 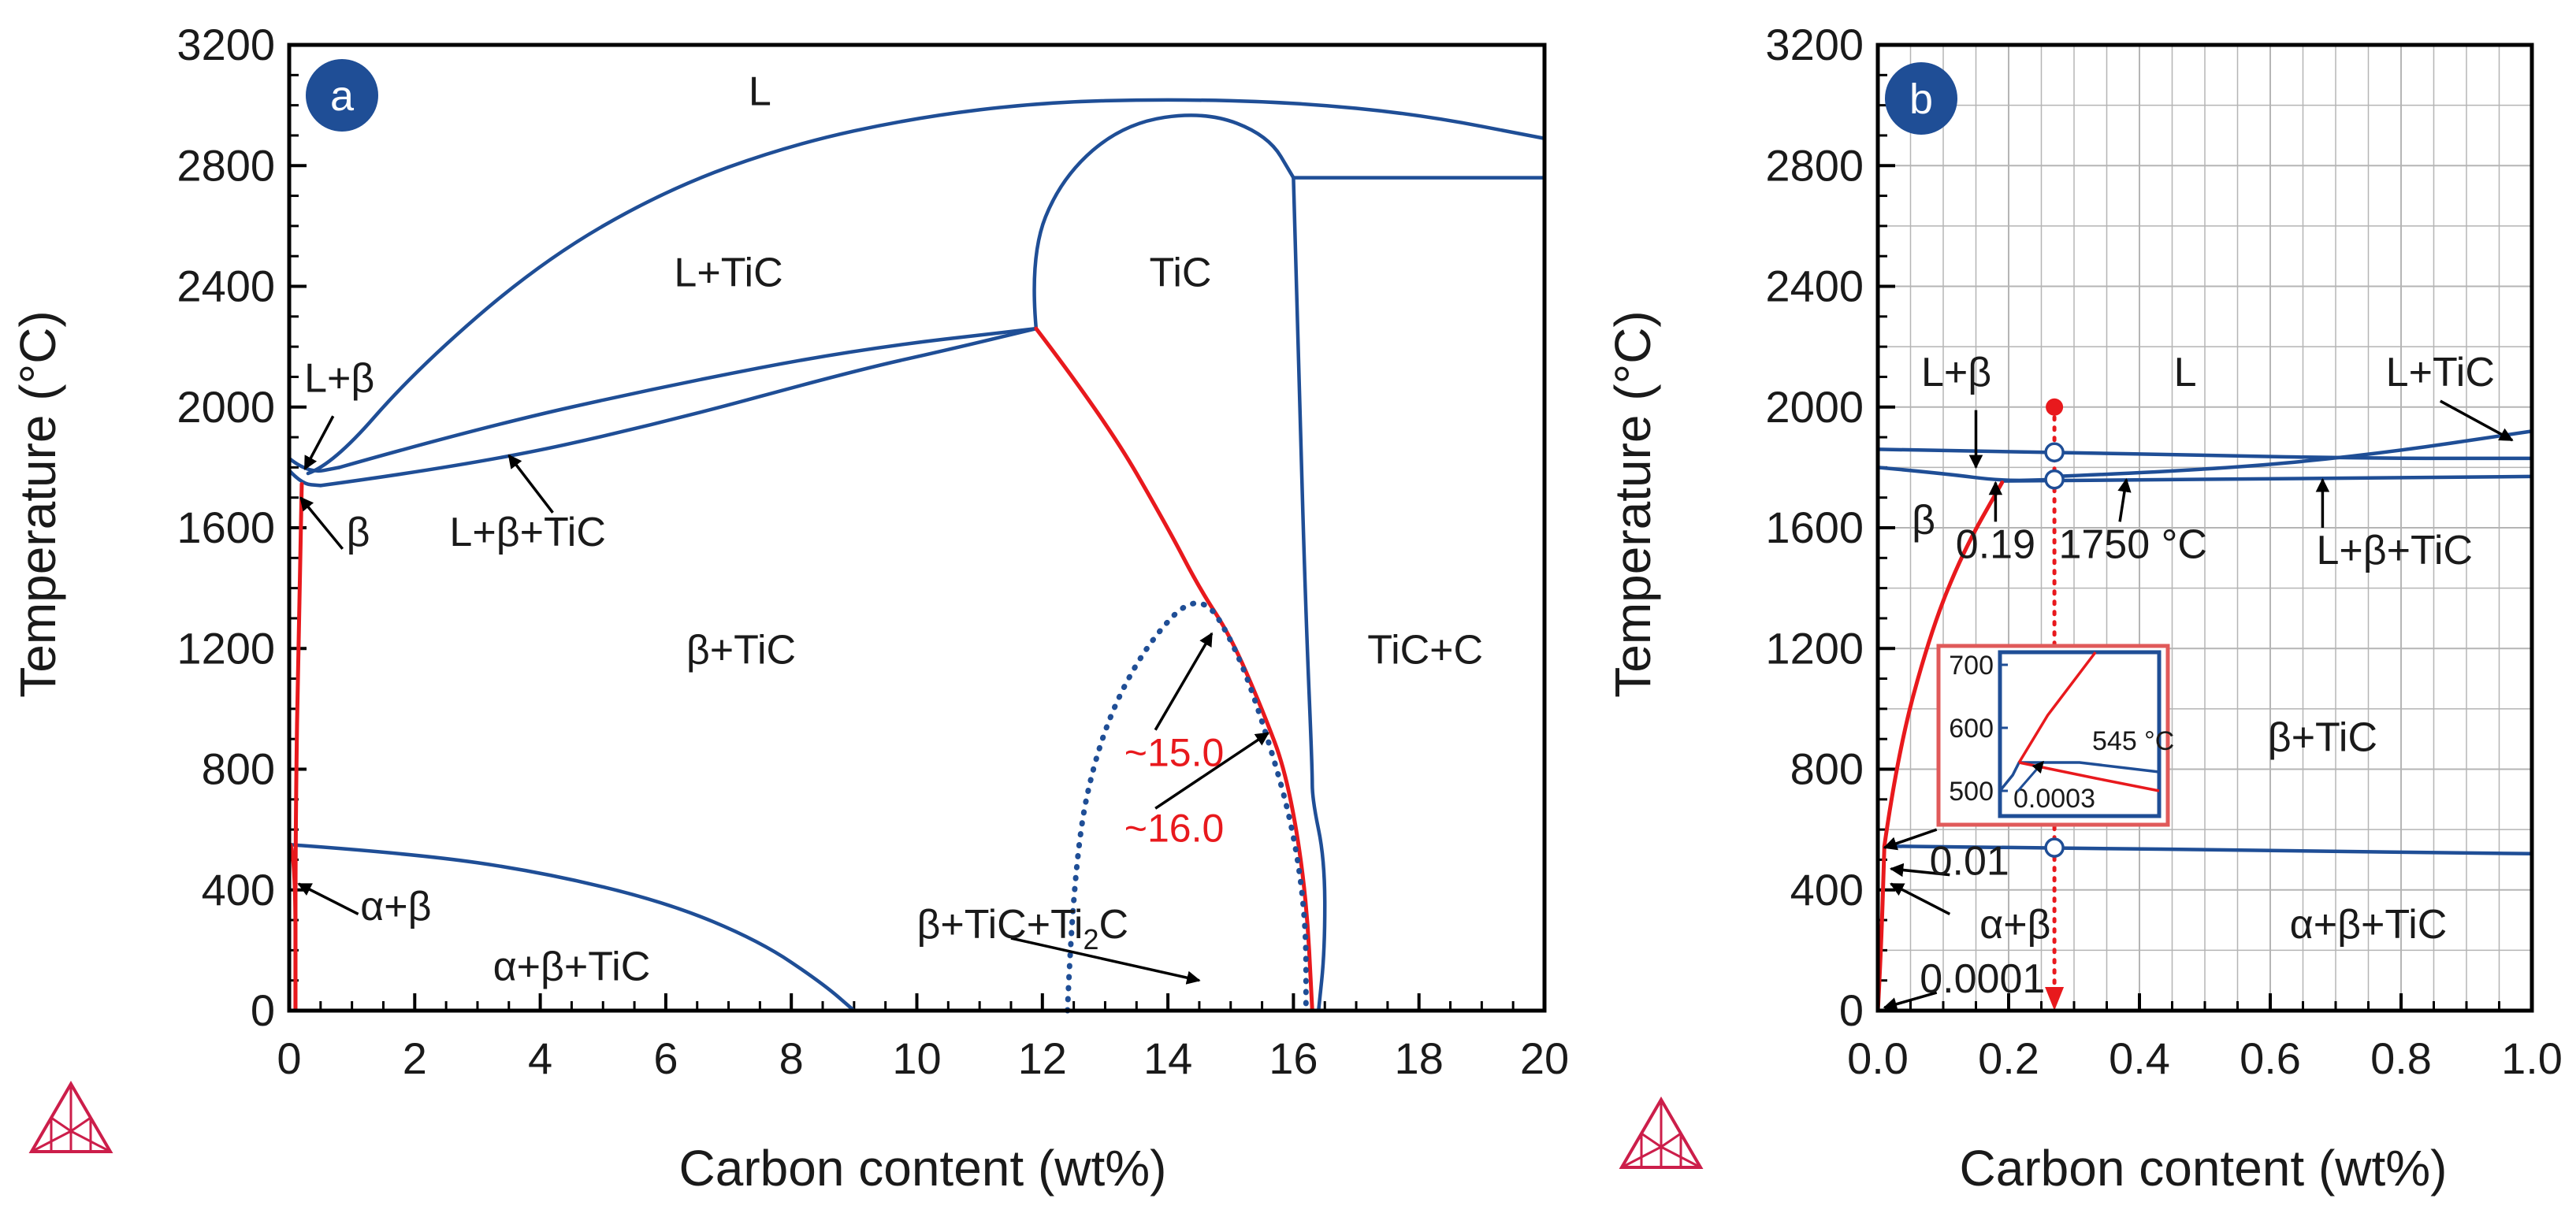 I want to click on start-point-marker, so click(x=2055, y=407).